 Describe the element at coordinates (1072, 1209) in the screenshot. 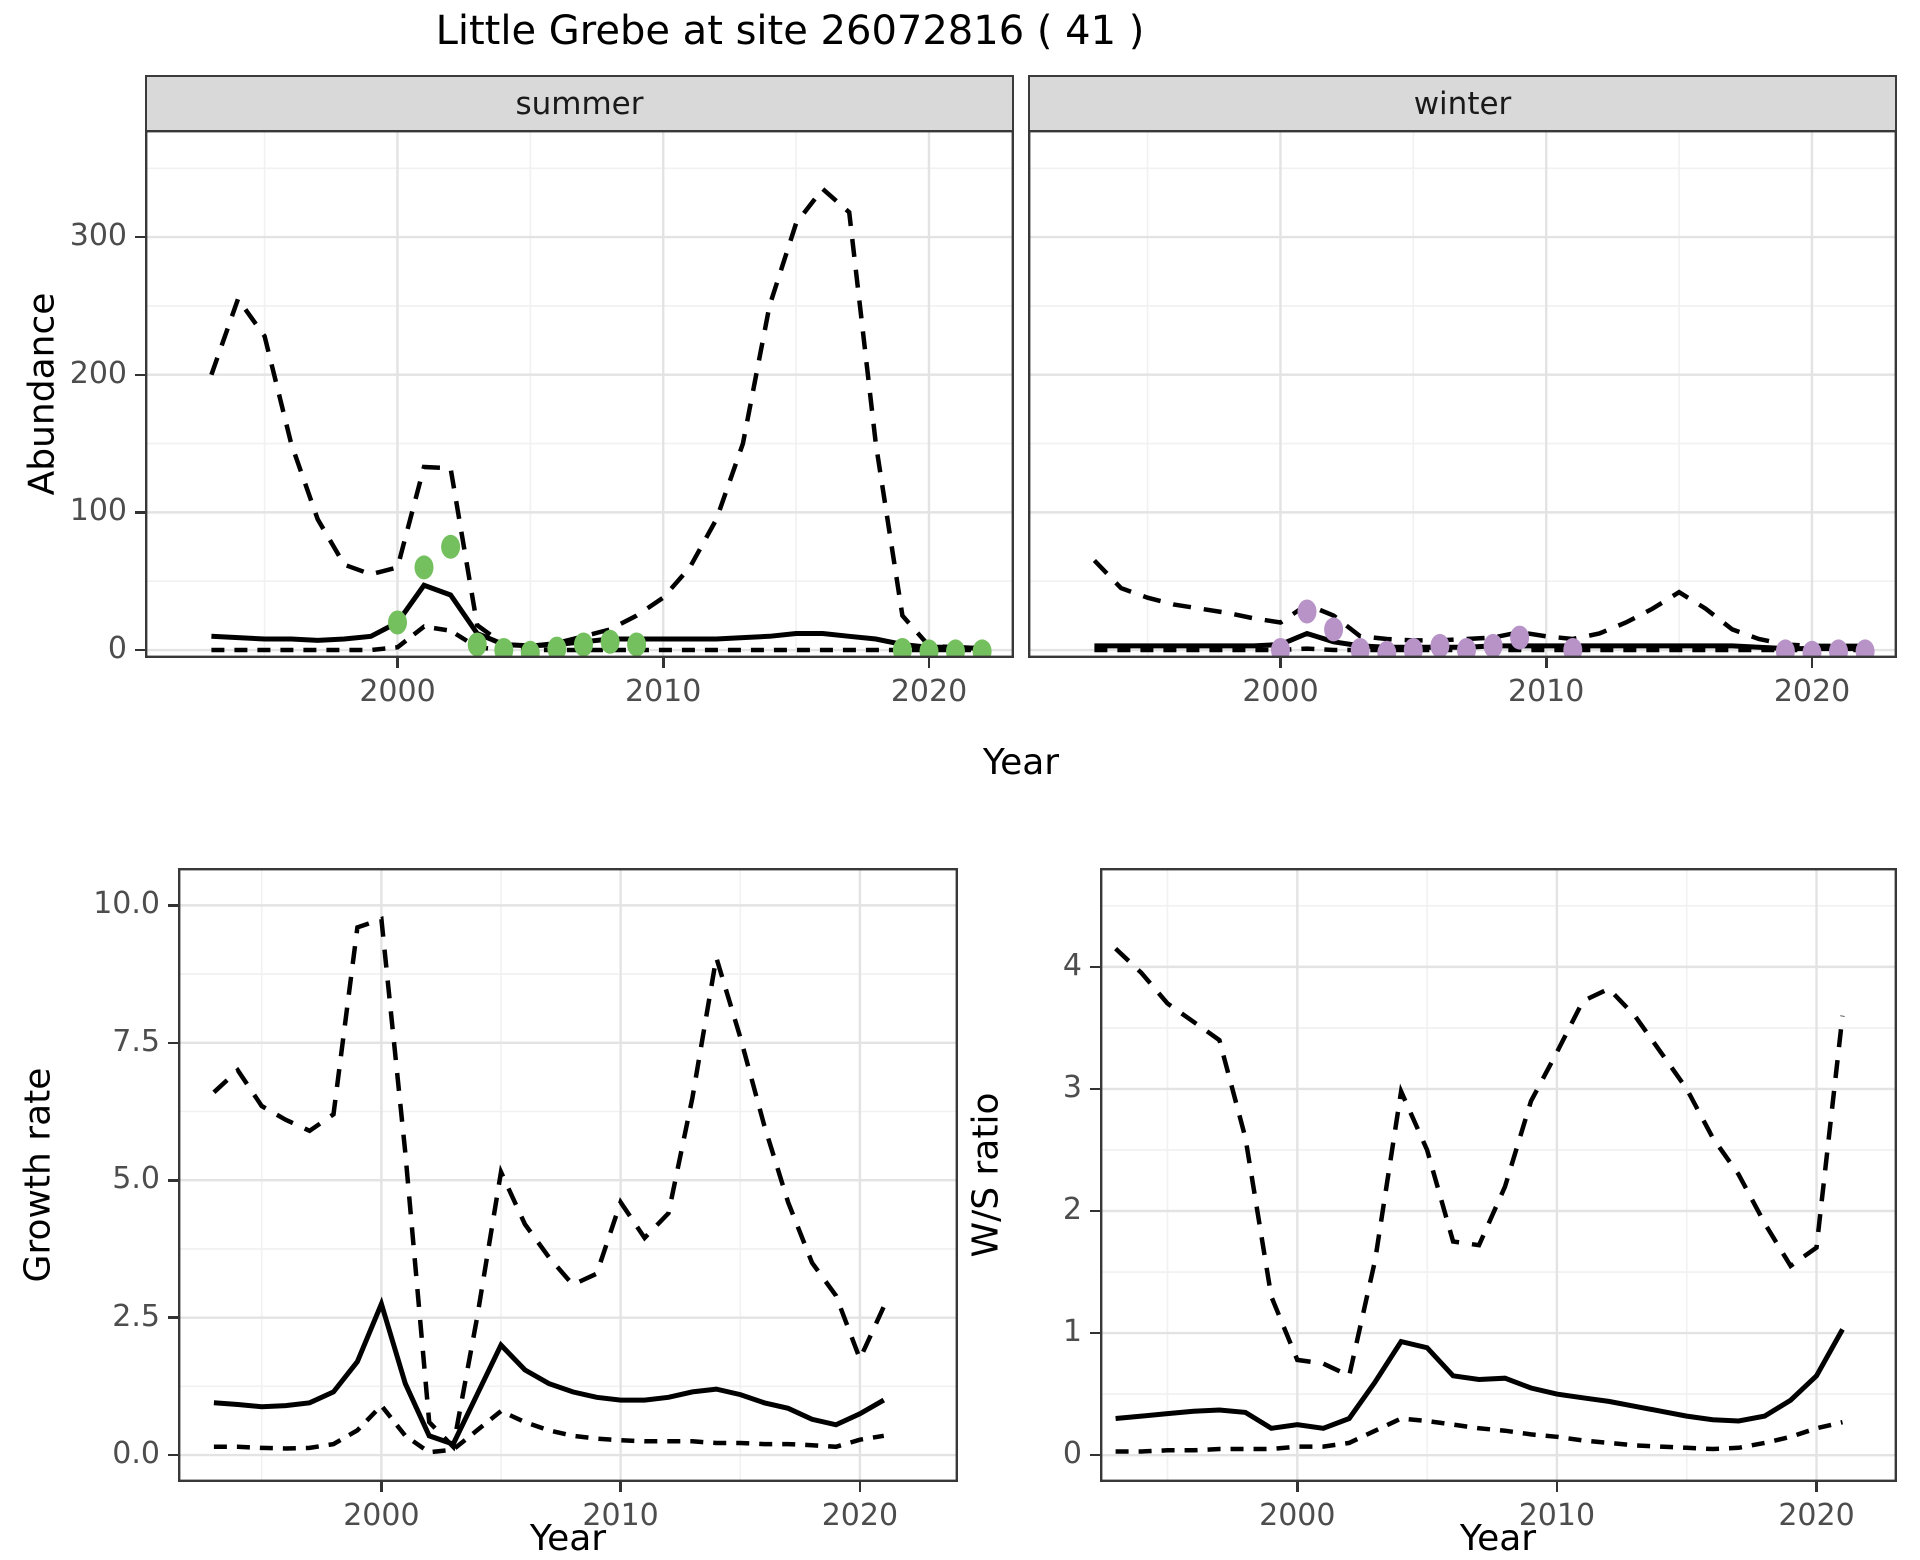

I see `y-tick-label: 2` at that location.